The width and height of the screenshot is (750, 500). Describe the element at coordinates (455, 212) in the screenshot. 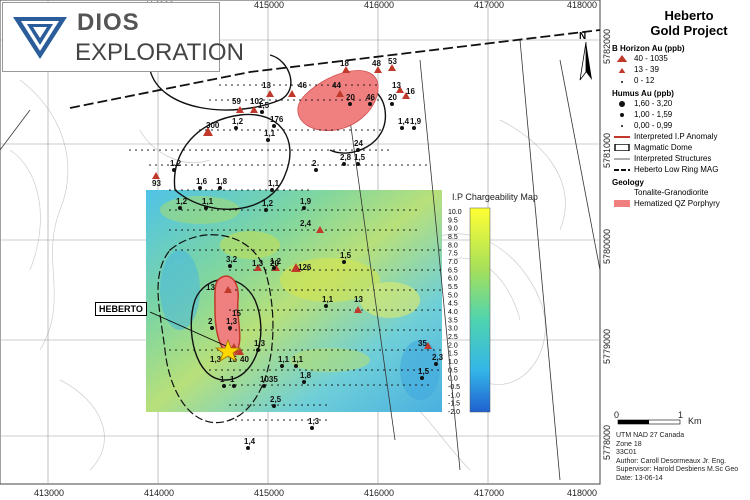

I see `ip-scale-label: 10.0` at that location.